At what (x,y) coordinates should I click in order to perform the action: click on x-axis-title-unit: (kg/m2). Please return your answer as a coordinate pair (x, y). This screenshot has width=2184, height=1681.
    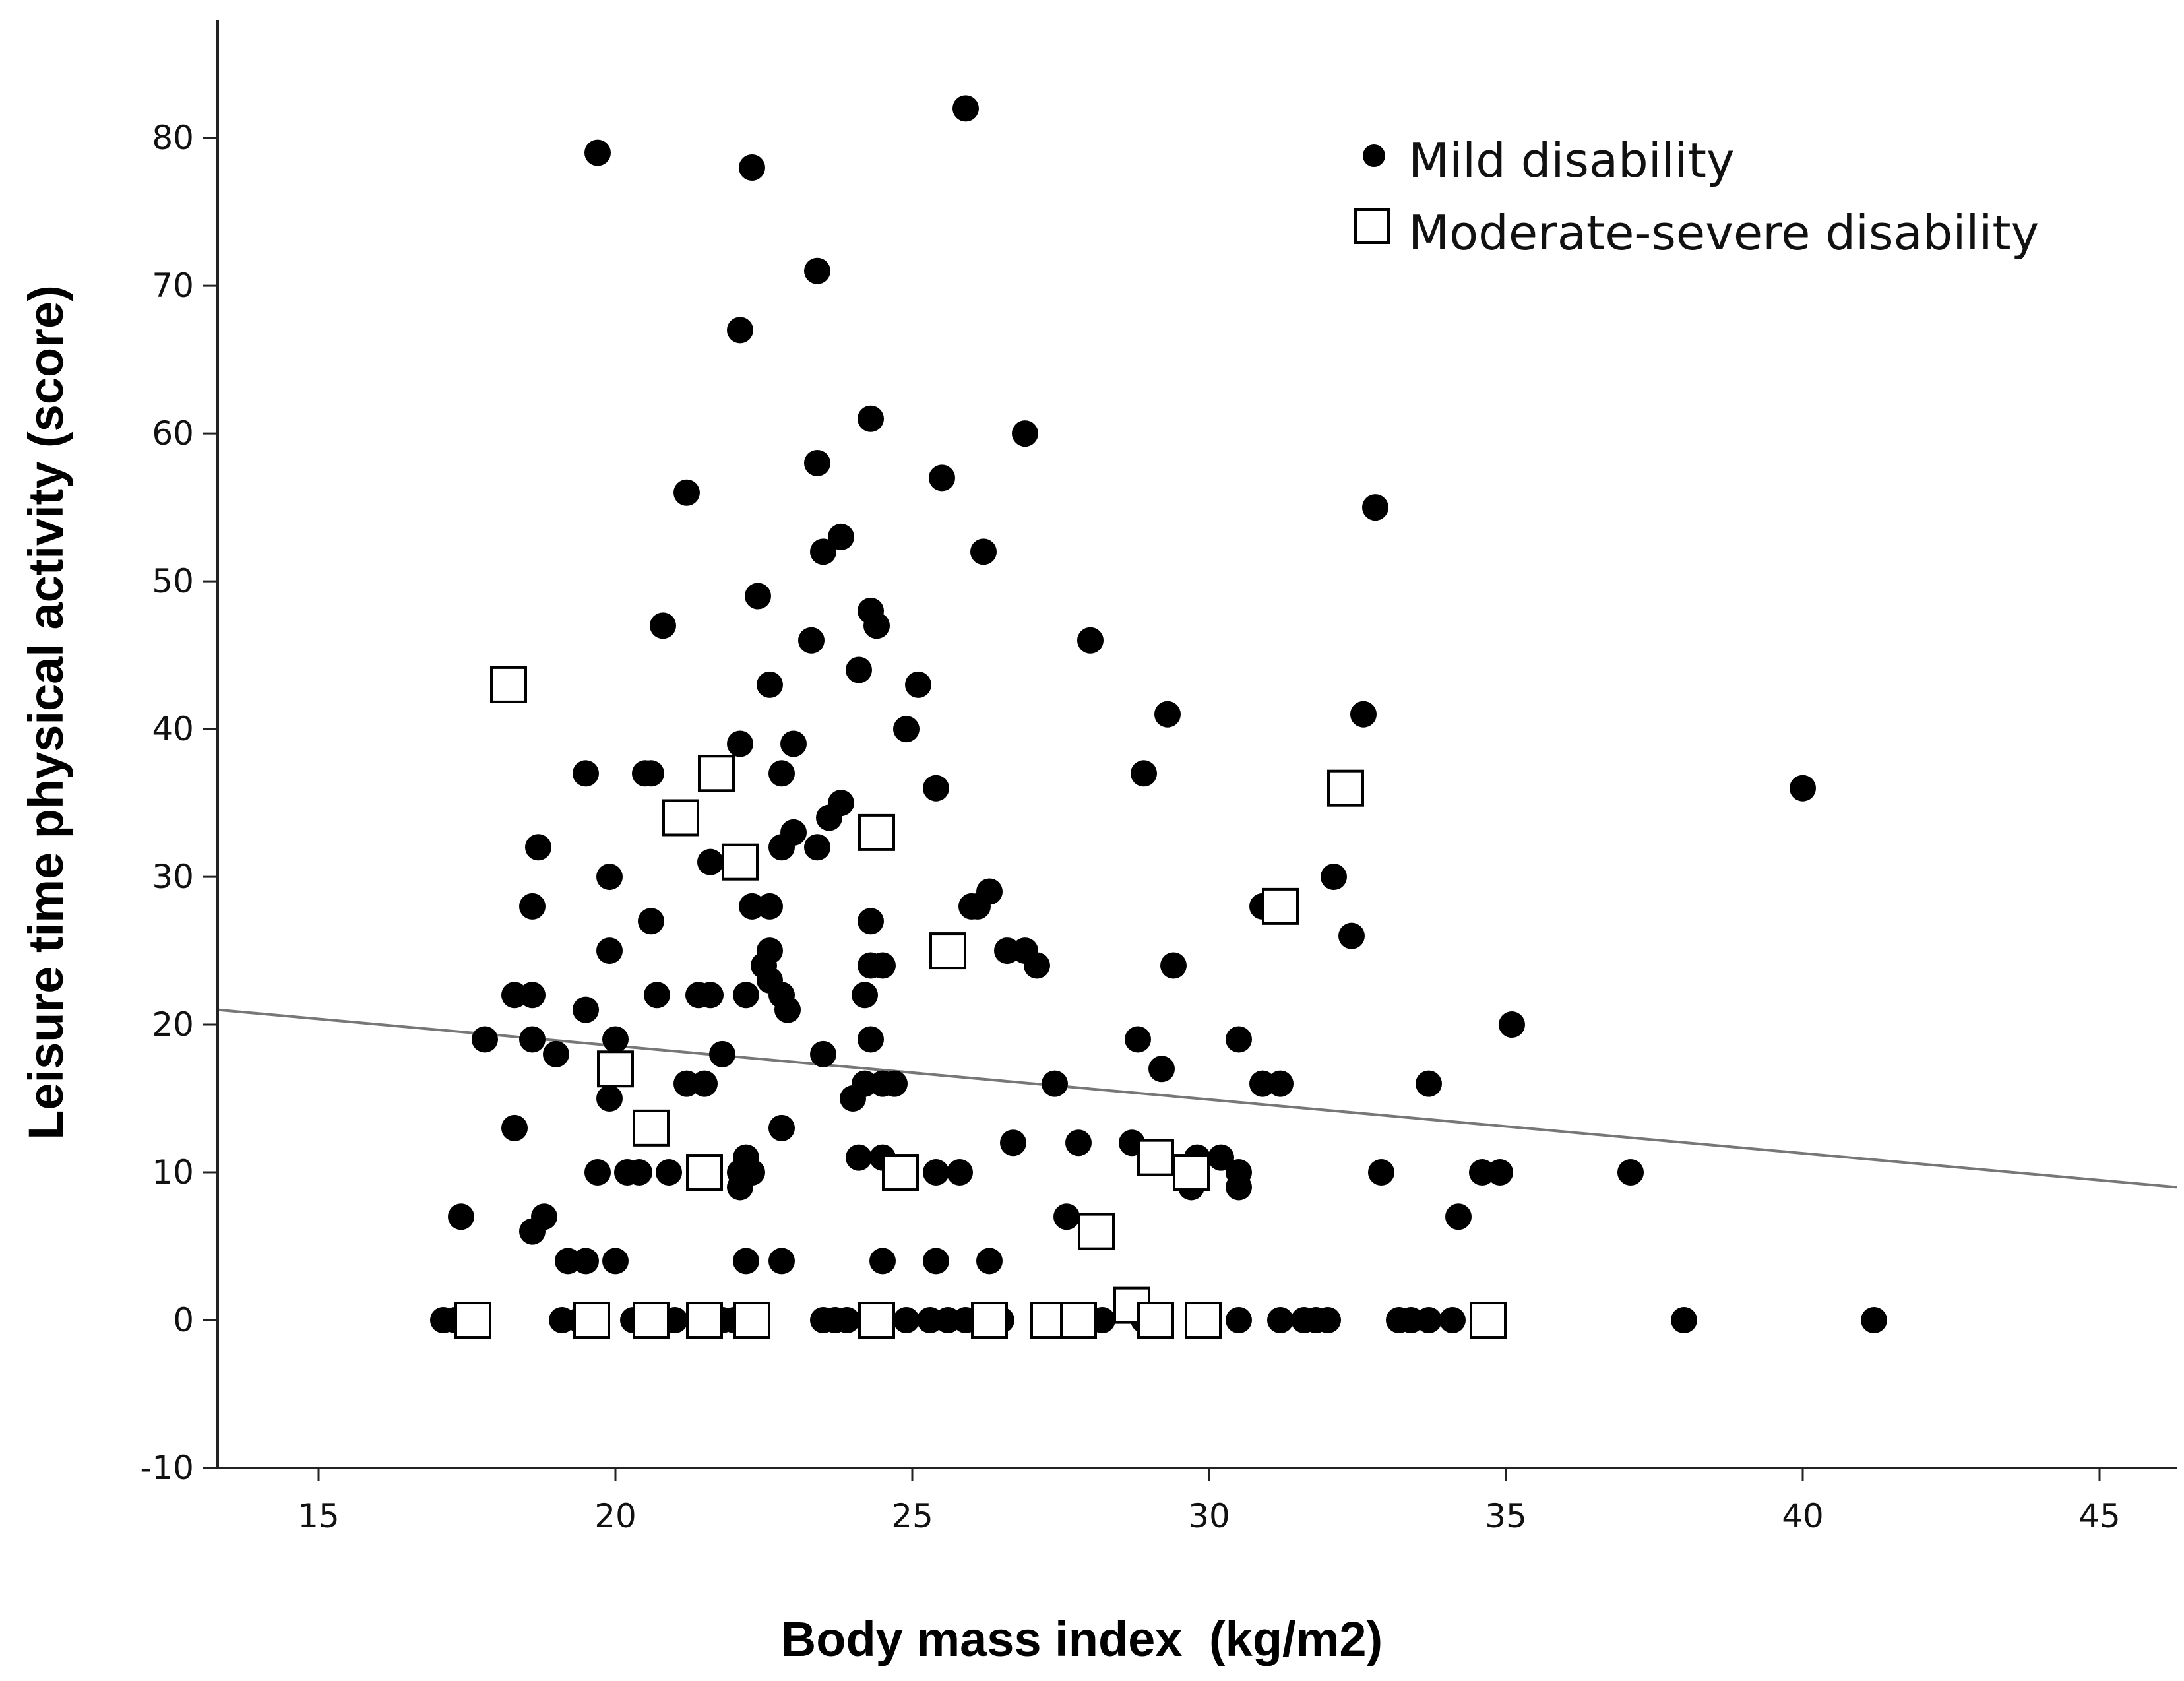
    Looking at the image, I should click on (1296, 1639).